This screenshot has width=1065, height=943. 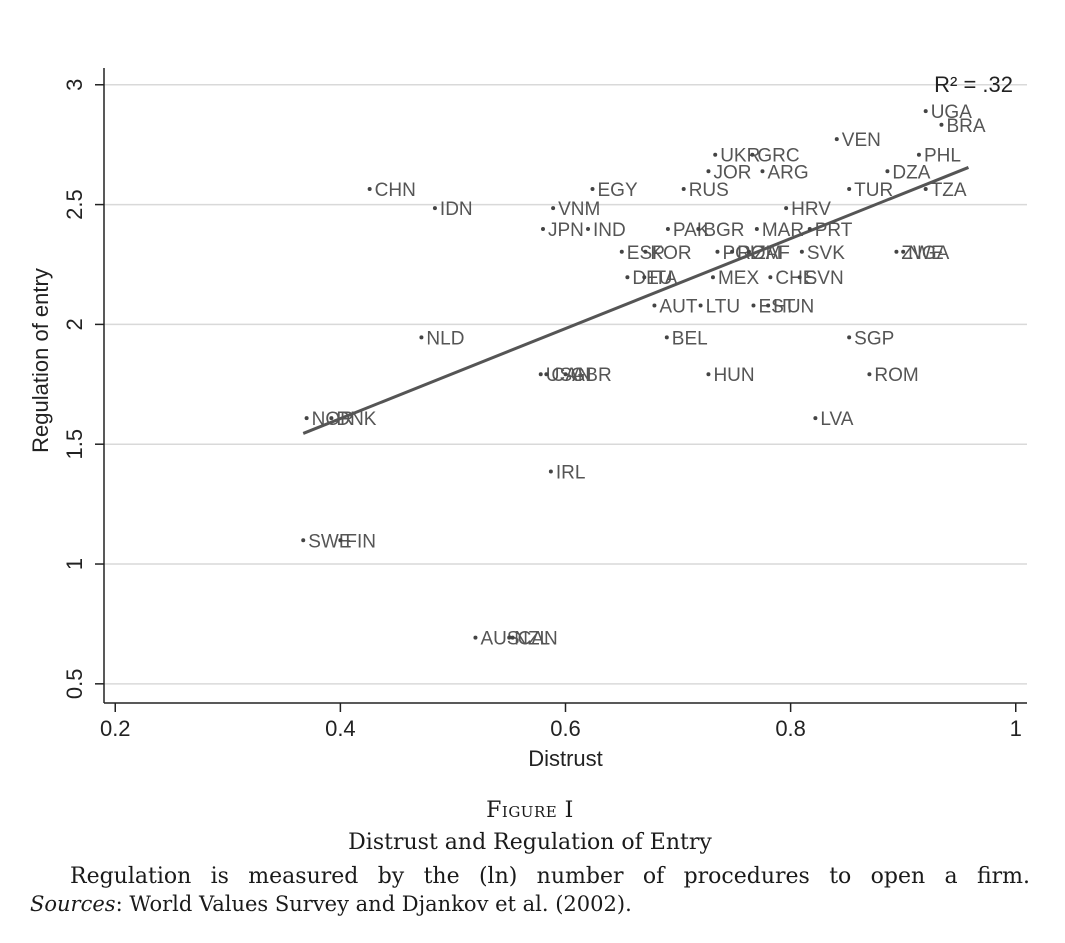 I want to click on data-point-label: CHN, so click(x=395, y=190).